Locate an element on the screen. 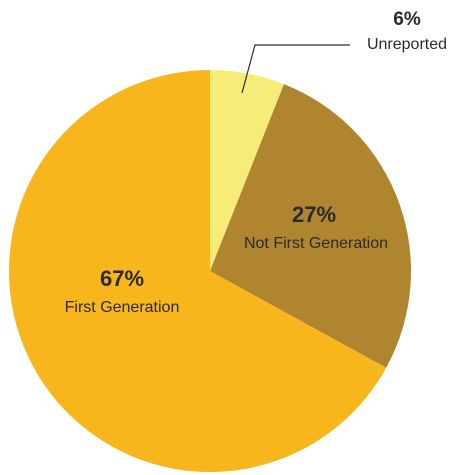 Image resolution: width=456 pixels, height=475 pixels. not-first-generation-percent-label: 27% is located at coordinates (314, 214).